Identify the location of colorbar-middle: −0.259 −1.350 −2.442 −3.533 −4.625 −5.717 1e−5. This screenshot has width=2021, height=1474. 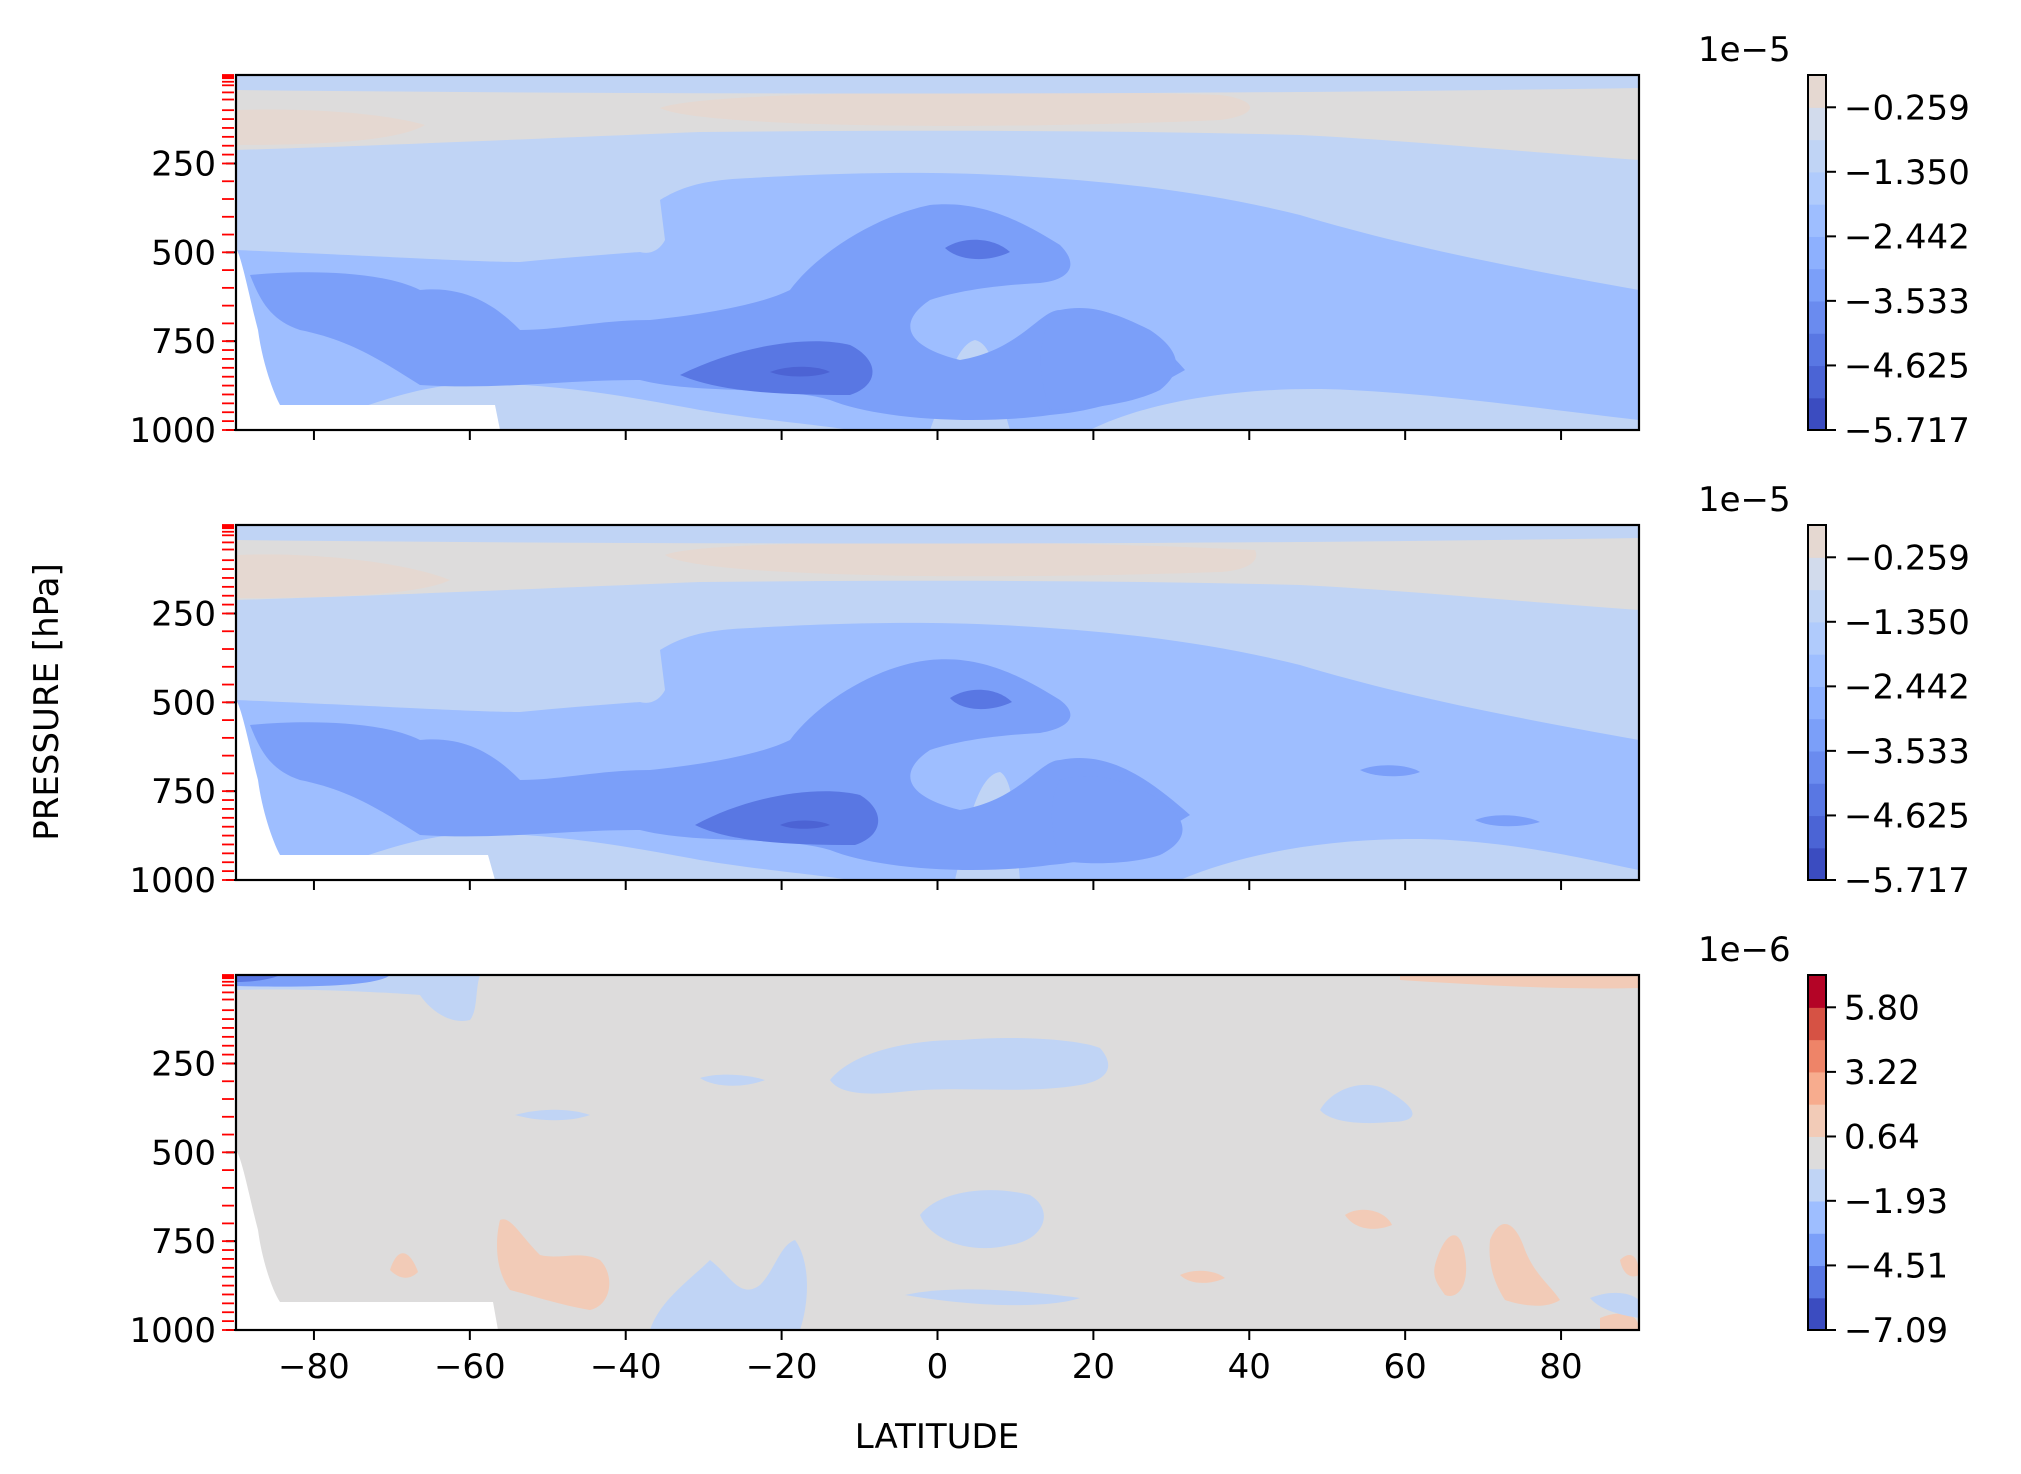
(1834, 690).